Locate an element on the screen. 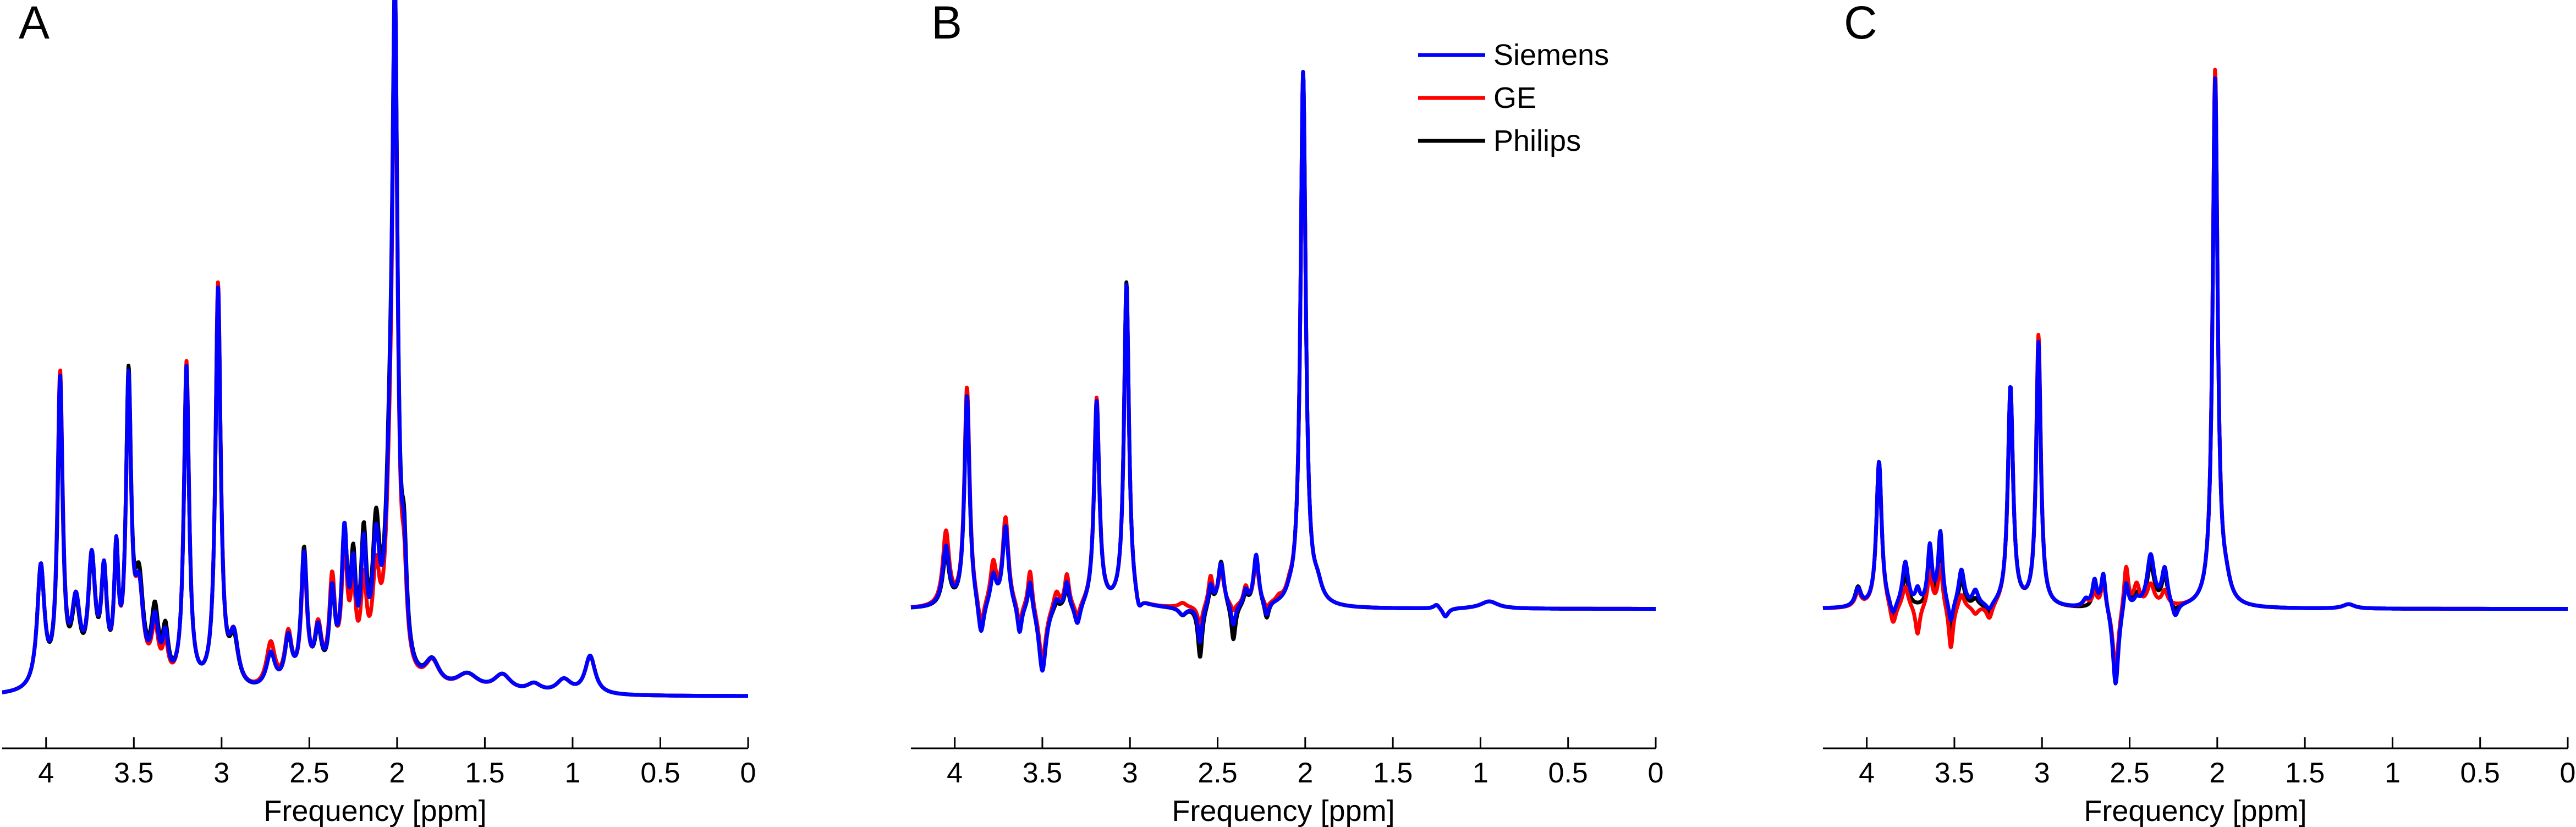 This screenshot has width=2576, height=827. panel-c-letter: C is located at coordinates (1860, 24).